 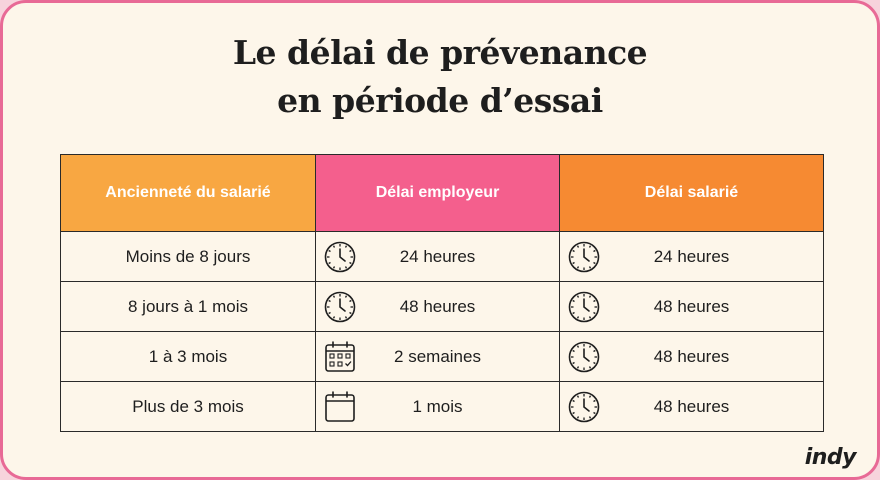 I want to click on header-anciennete: Ancienneté du salarié, so click(x=188, y=193).